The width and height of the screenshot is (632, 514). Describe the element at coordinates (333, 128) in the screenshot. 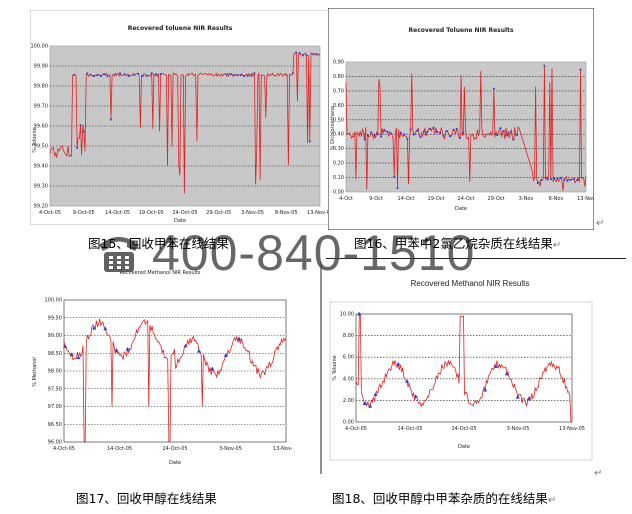

I see `y-axis-label: % Dichloroethane` at that location.